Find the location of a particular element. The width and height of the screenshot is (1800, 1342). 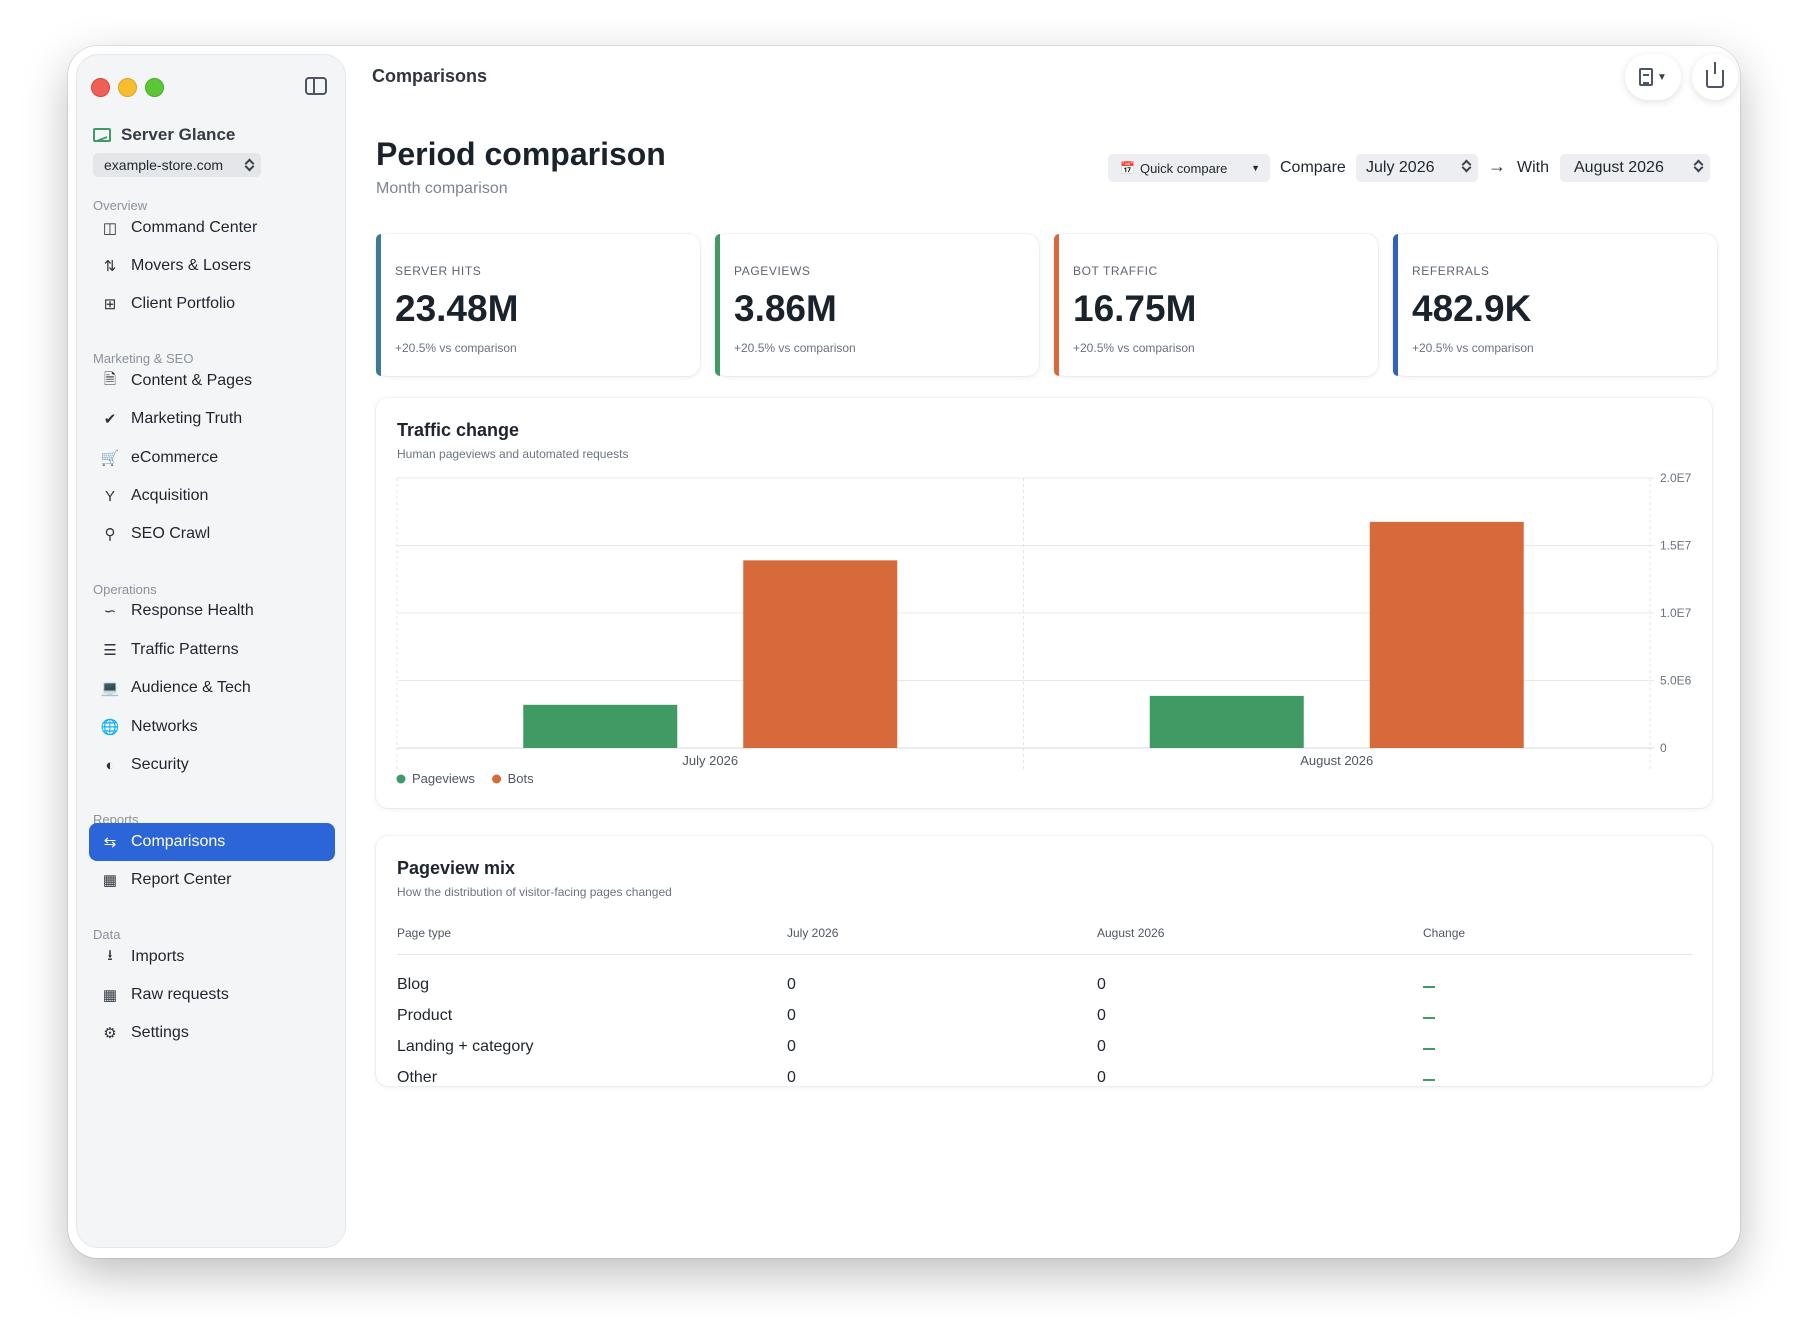

document-search-icon: 🗎 is located at coordinates (110, 379).